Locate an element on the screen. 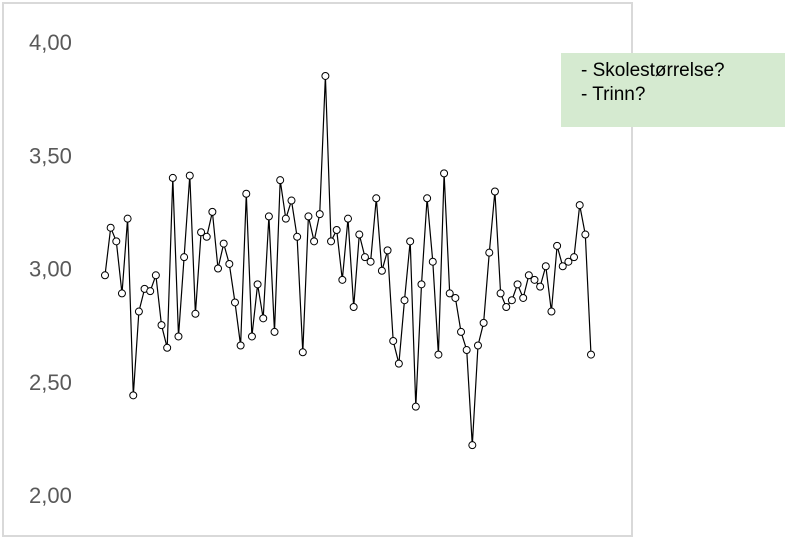  y-tick-label: 4,00 is located at coordinates (50, 42).